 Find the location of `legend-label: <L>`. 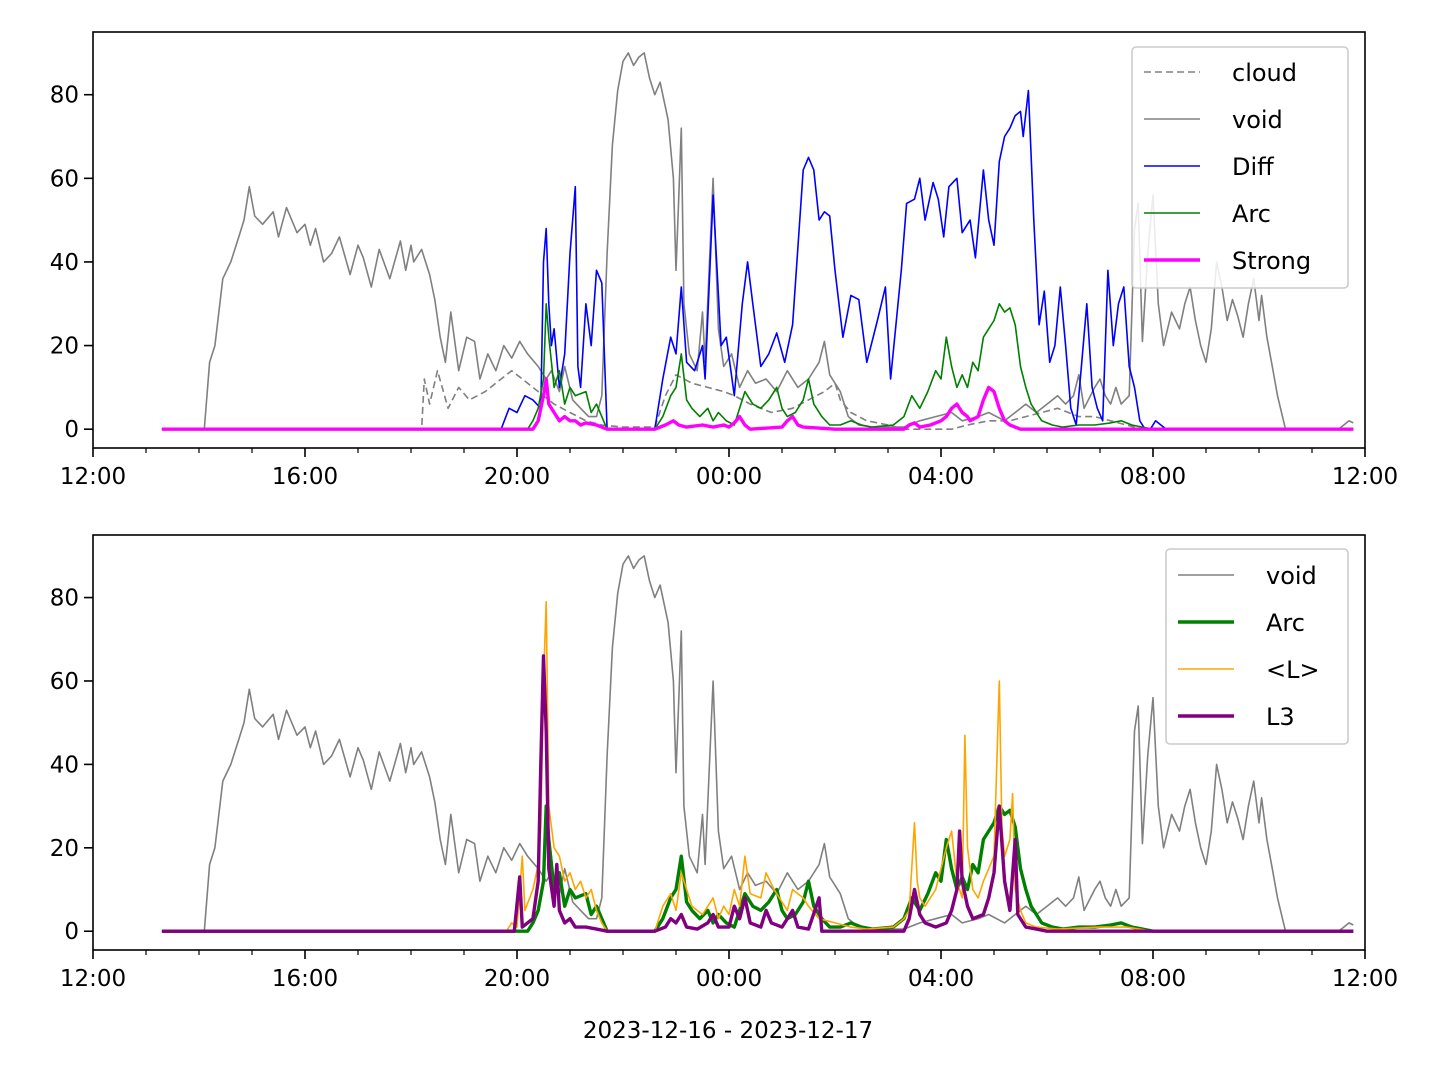

legend-label: <L> is located at coordinates (1293, 670).